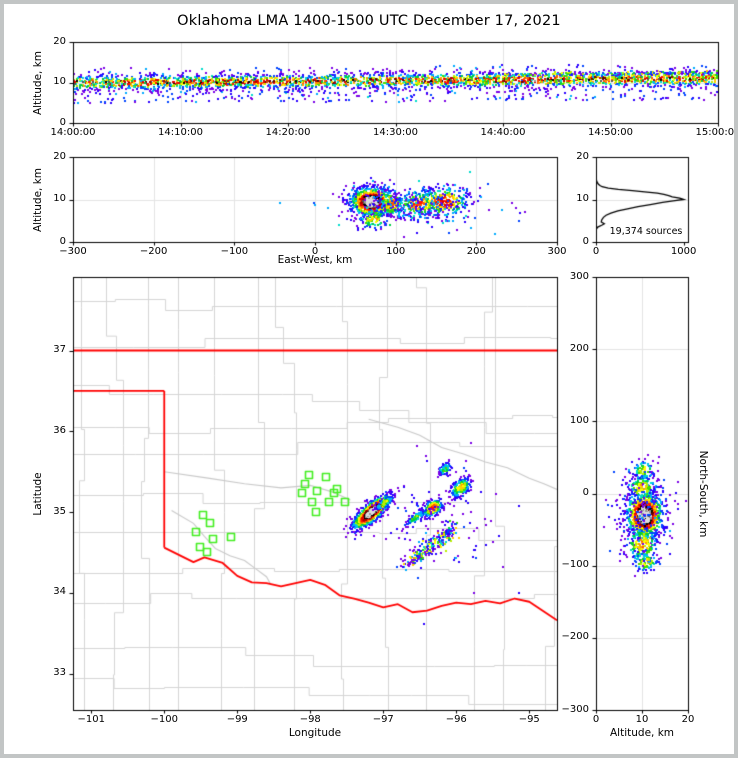 The image size is (738, 758). Describe the element at coordinates (315, 733) in the screenshot. I see `map-panel-xlabel: Longitude` at that location.